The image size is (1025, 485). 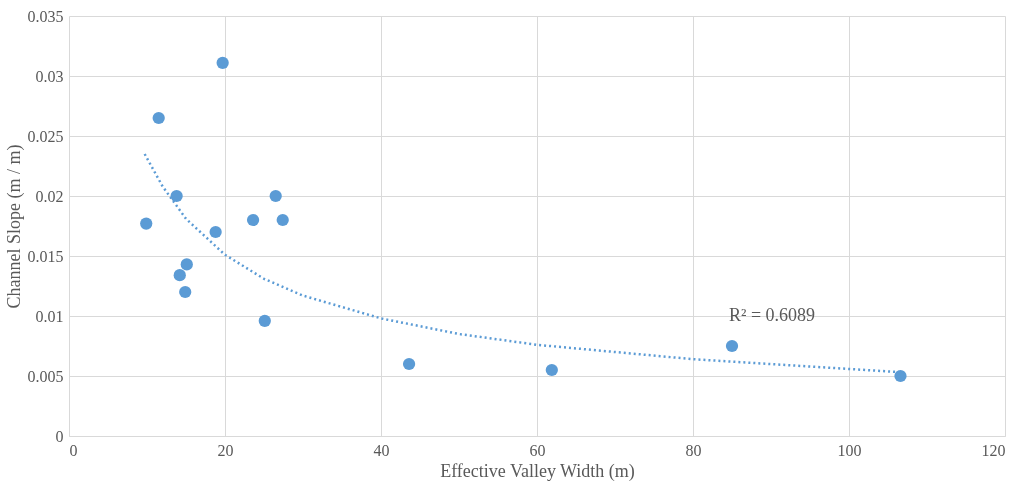 What do you see at coordinates (49, 76) in the screenshot?
I see `y-tick-label: 0.03` at bounding box center [49, 76].